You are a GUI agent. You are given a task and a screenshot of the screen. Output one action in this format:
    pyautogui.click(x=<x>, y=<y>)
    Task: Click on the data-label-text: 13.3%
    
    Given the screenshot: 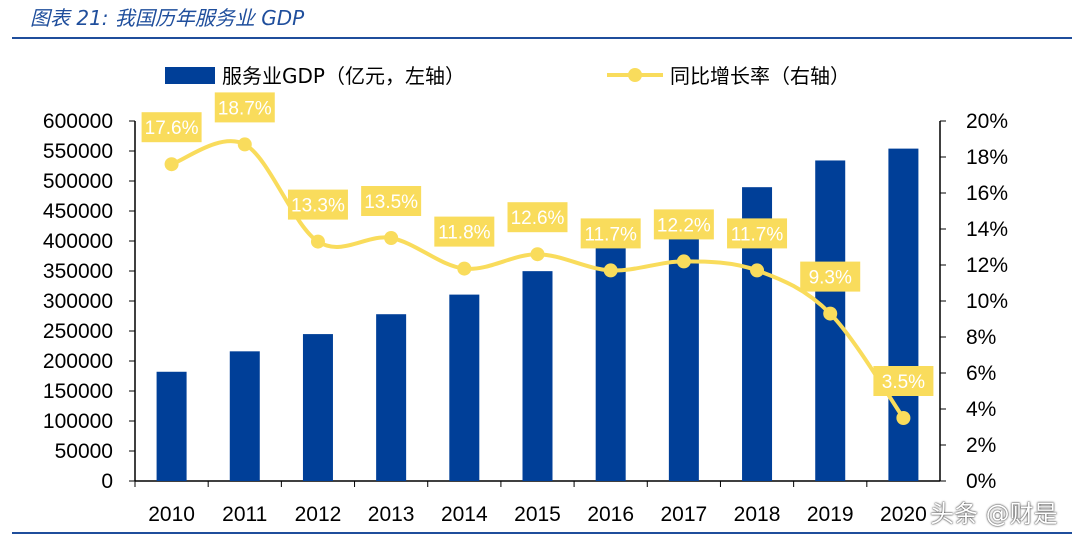 What is the action you would take?
    pyautogui.click(x=318, y=206)
    